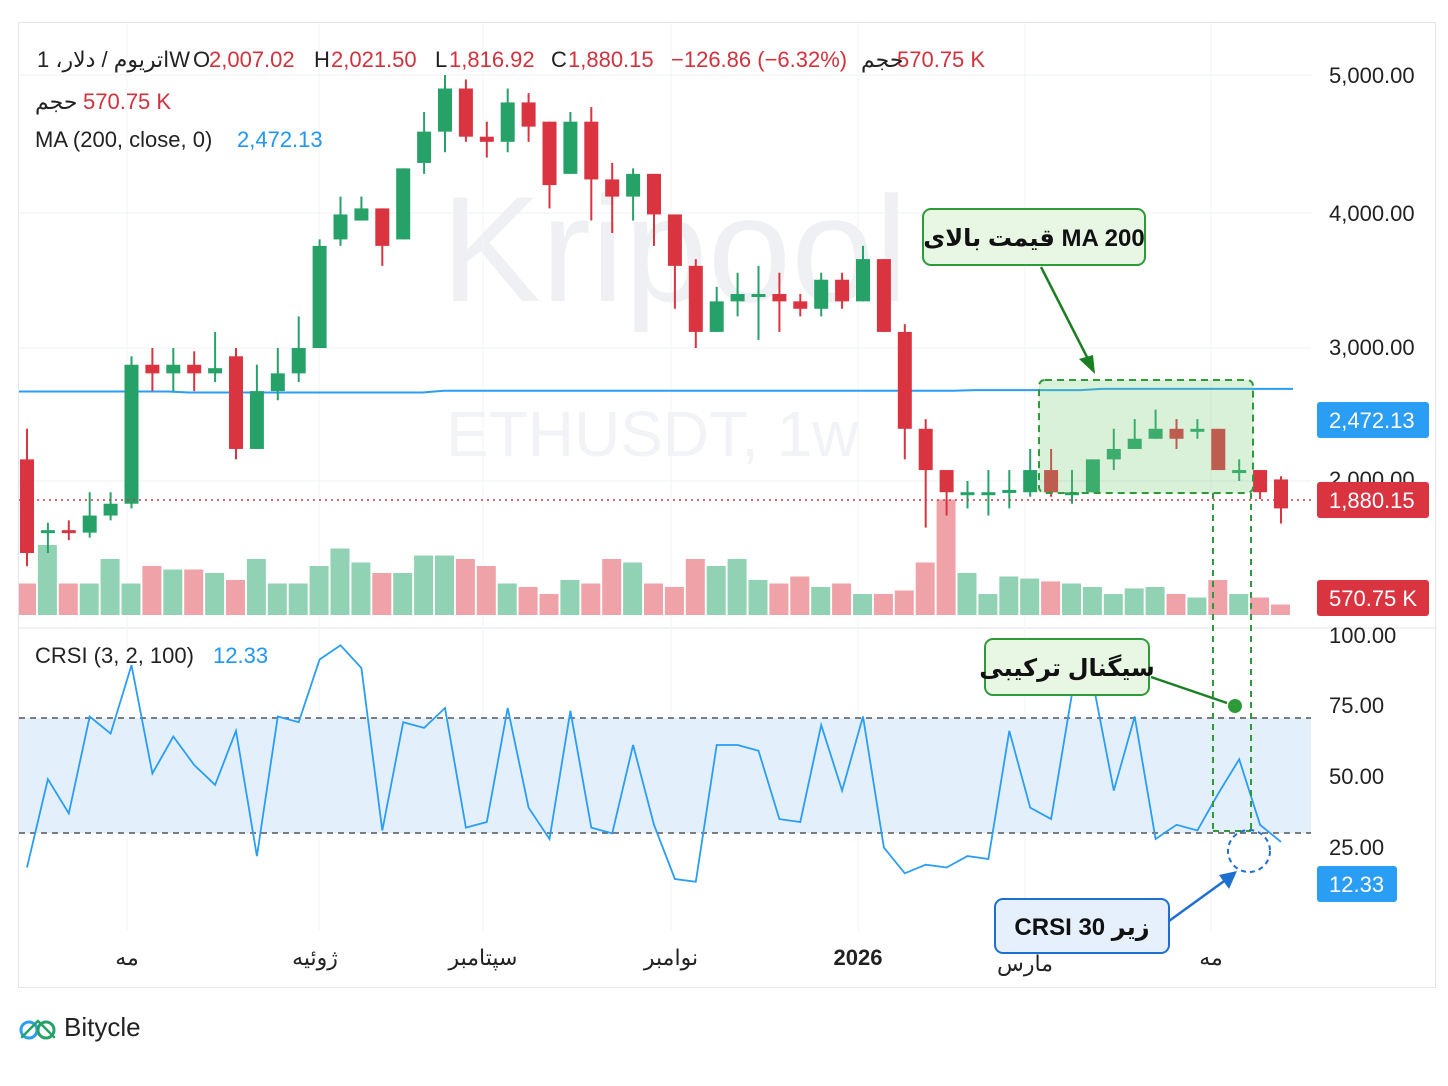  What do you see at coordinates (315, 957) in the screenshot?
I see `x-label-july: ژوئیه` at bounding box center [315, 957].